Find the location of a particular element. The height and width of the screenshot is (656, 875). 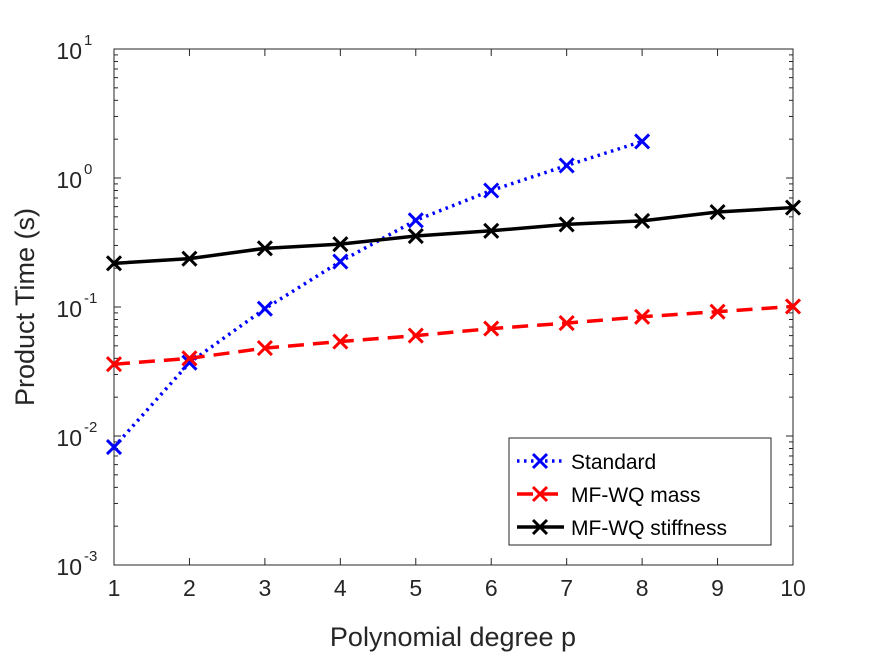

legend: Standard MF-WQ mass MF-WQ stiffness is located at coordinates (640, 491).